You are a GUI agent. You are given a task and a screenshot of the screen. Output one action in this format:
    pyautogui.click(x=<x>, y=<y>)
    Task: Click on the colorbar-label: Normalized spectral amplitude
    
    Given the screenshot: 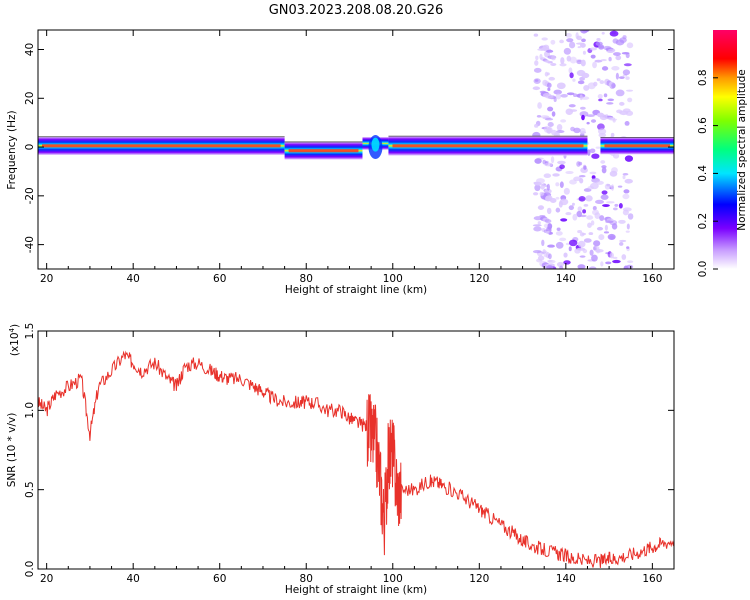 What is the action you would take?
    pyautogui.click(x=742, y=149)
    